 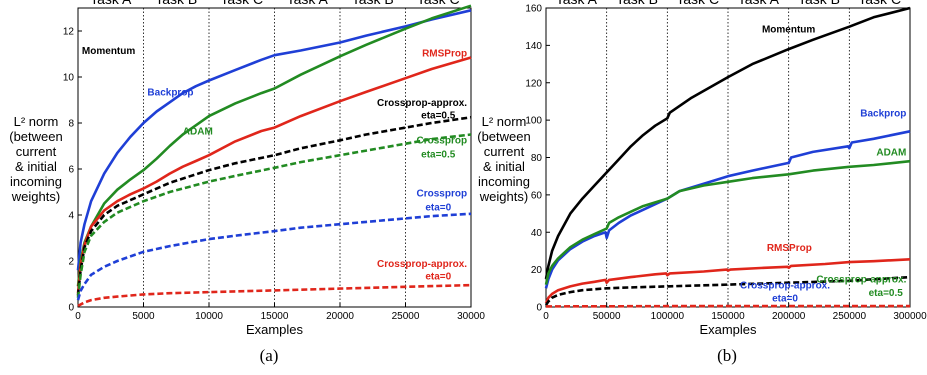 I want to click on x-tick-label: 100000, so click(x=668, y=316).